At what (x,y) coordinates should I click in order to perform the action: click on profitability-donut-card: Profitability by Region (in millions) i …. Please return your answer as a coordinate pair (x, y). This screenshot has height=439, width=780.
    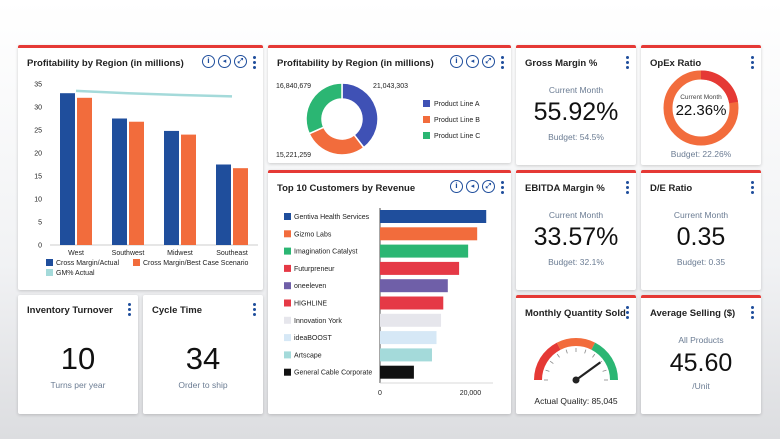
    Looking at the image, I should click on (389, 104).